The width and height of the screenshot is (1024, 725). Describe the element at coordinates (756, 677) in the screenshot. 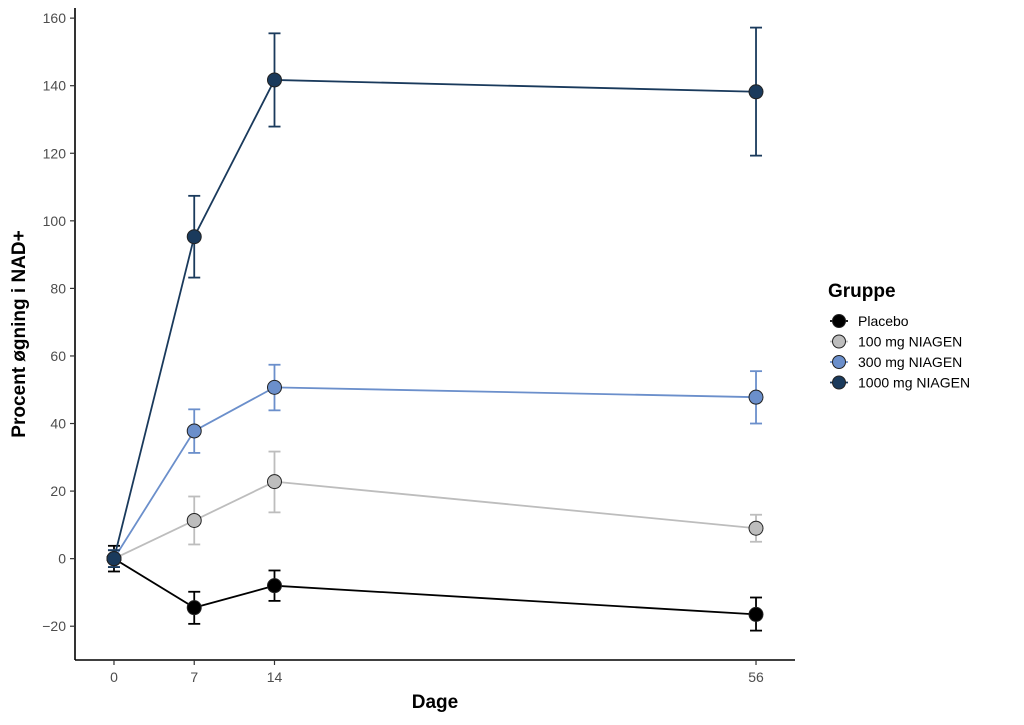

I see `x-tick-label: 56` at that location.